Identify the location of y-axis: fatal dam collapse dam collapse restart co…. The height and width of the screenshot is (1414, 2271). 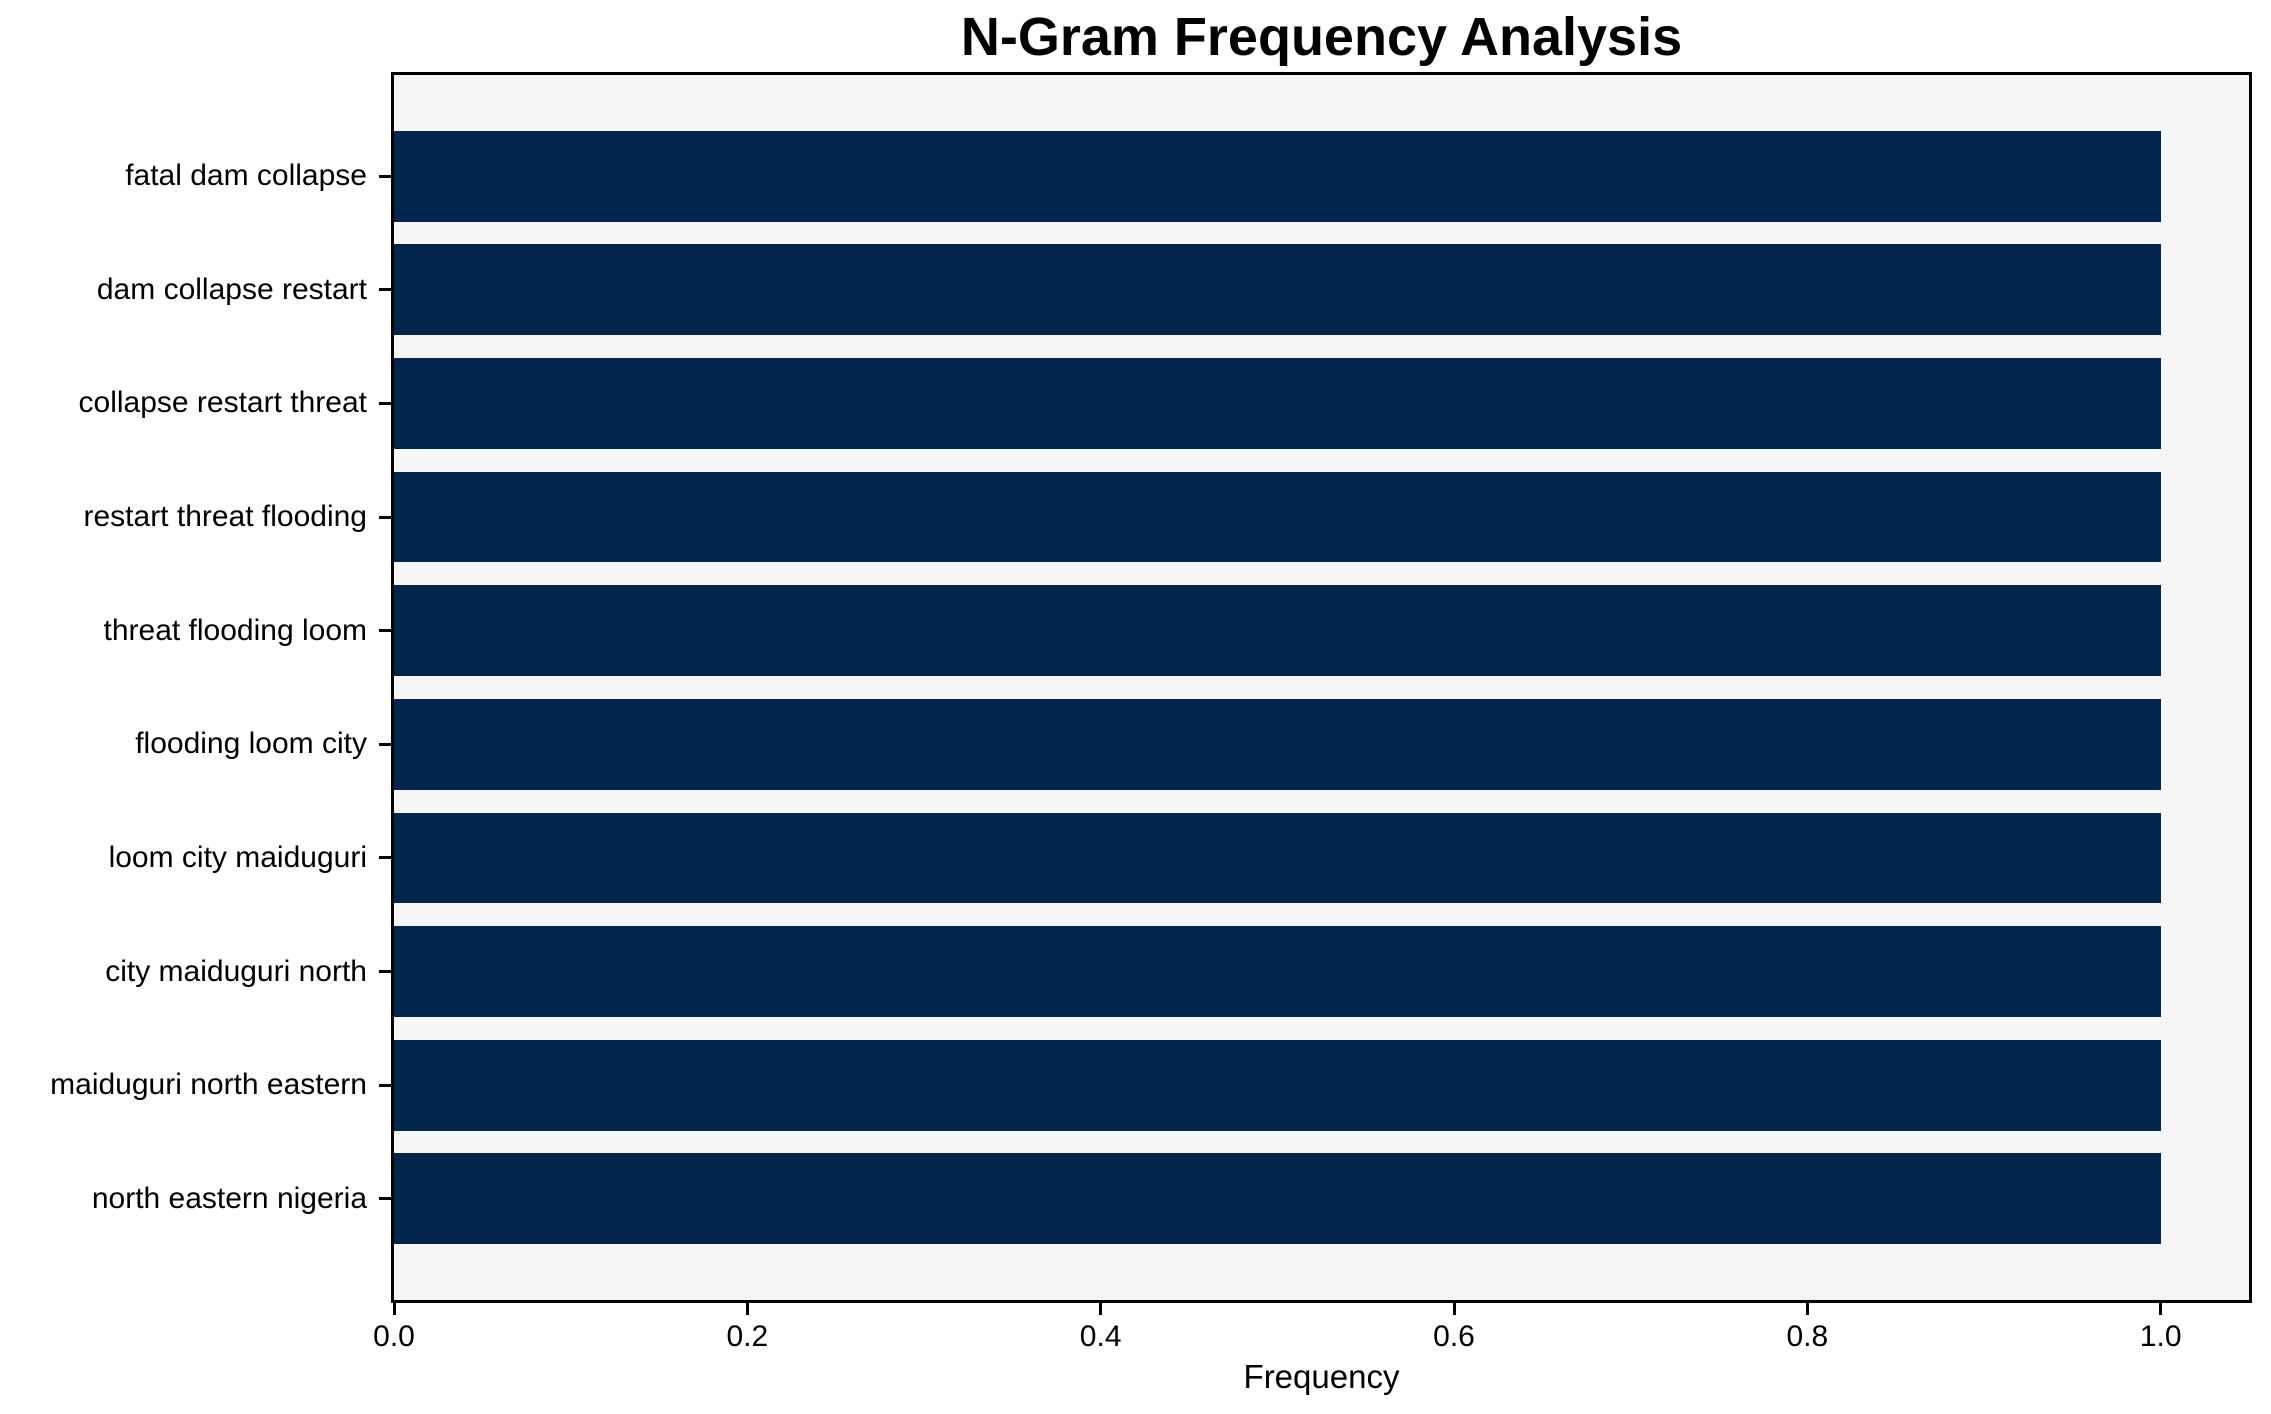
(195, 687).